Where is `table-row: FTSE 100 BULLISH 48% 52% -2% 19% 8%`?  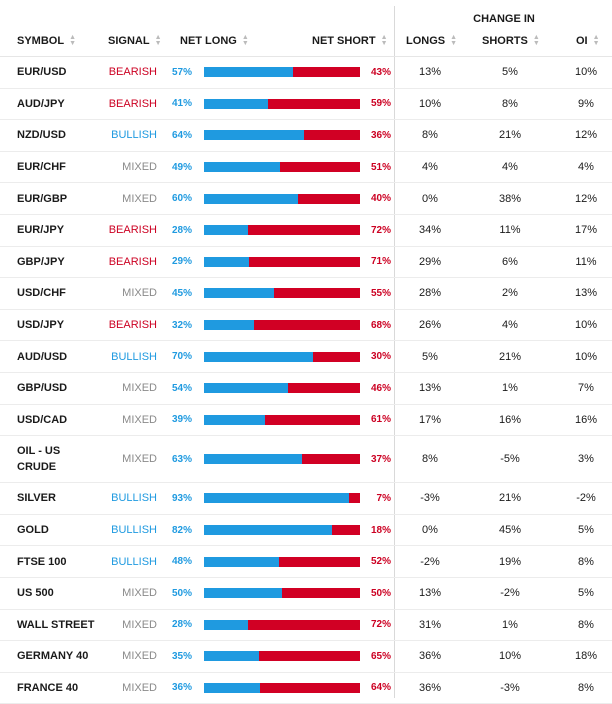
table-row: FTSE 100 BULLISH 48% 52% -2% 19% 8% is located at coordinates (306, 562).